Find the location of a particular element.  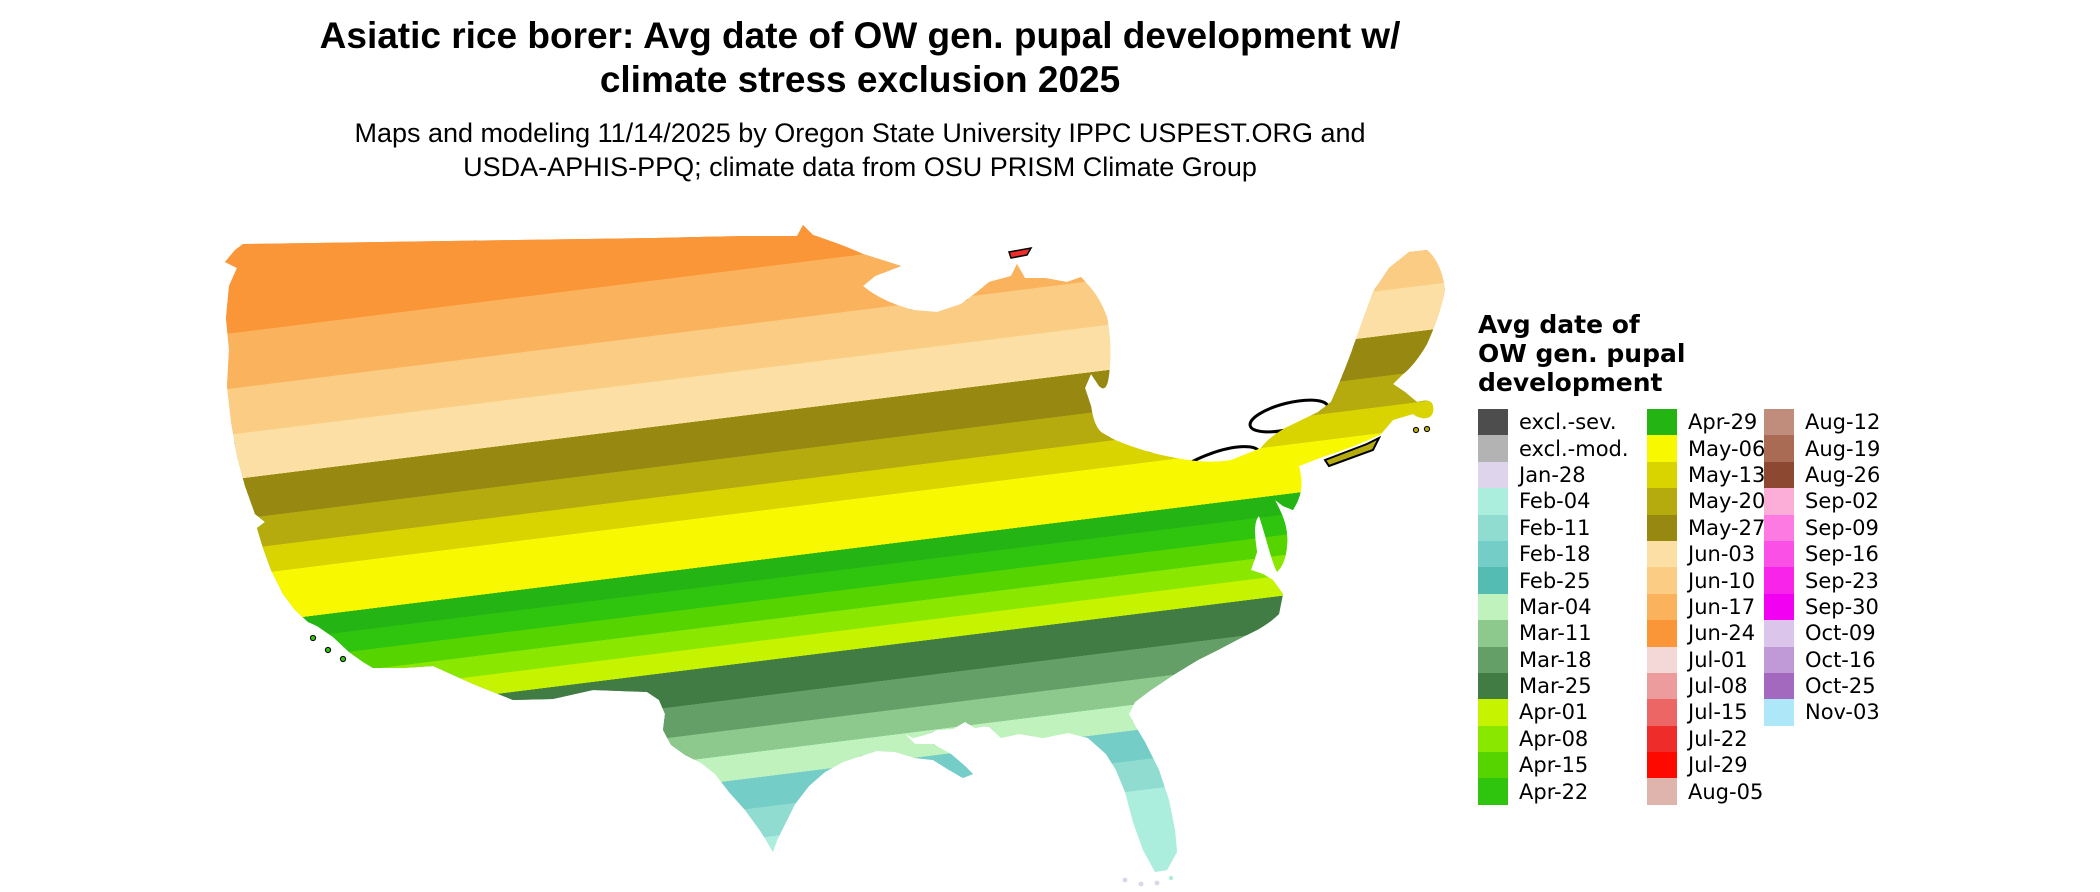

legend-entry: Mar-04 is located at coordinates (1562, 607).